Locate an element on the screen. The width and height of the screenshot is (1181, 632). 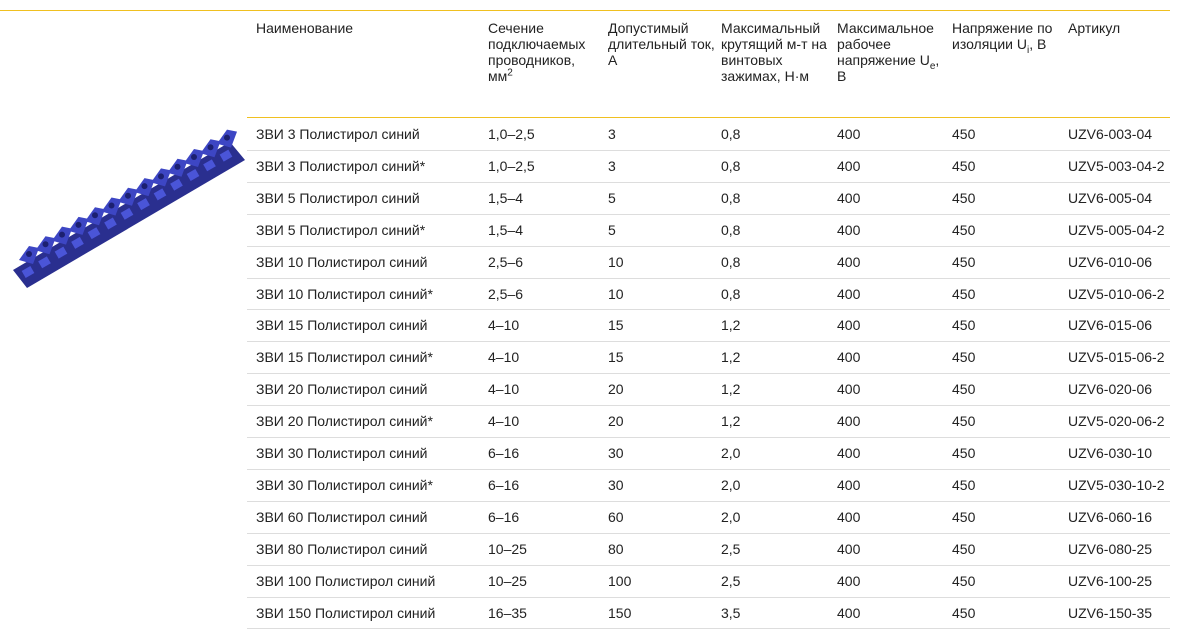
superscript: 2 is located at coordinates (510, 73).